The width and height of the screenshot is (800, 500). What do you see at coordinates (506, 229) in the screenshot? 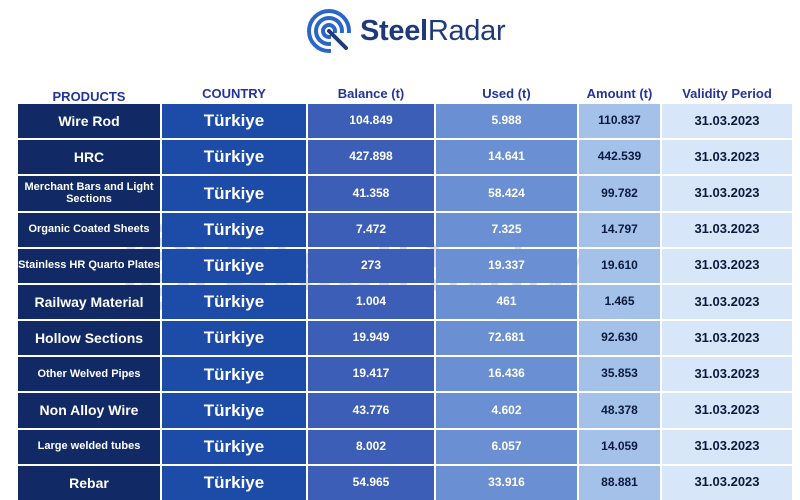
I see `used-cell: 7.325` at bounding box center [506, 229].